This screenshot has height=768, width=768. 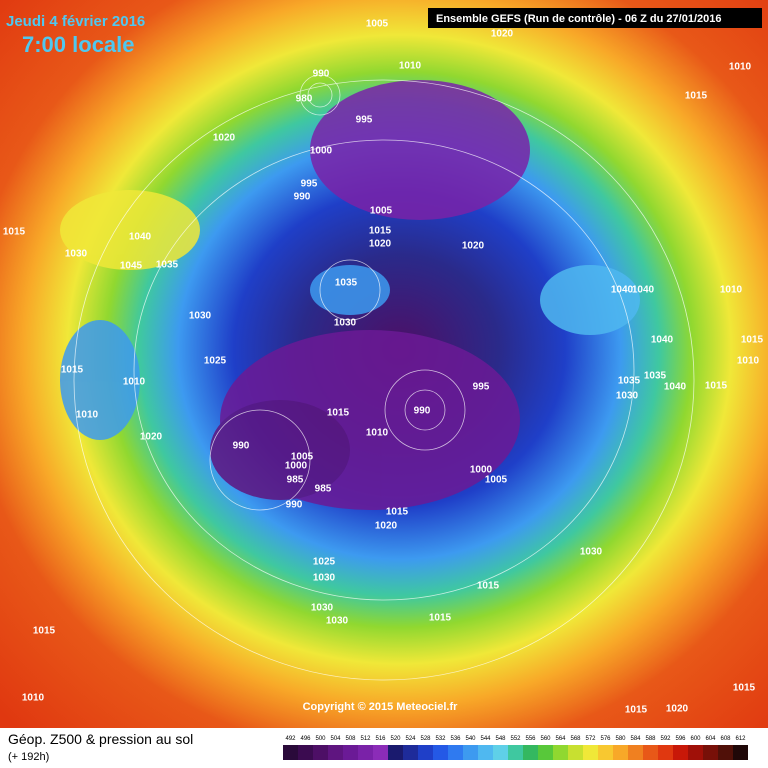 I want to click on colorbar-label: 576, so click(x=605, y=739).